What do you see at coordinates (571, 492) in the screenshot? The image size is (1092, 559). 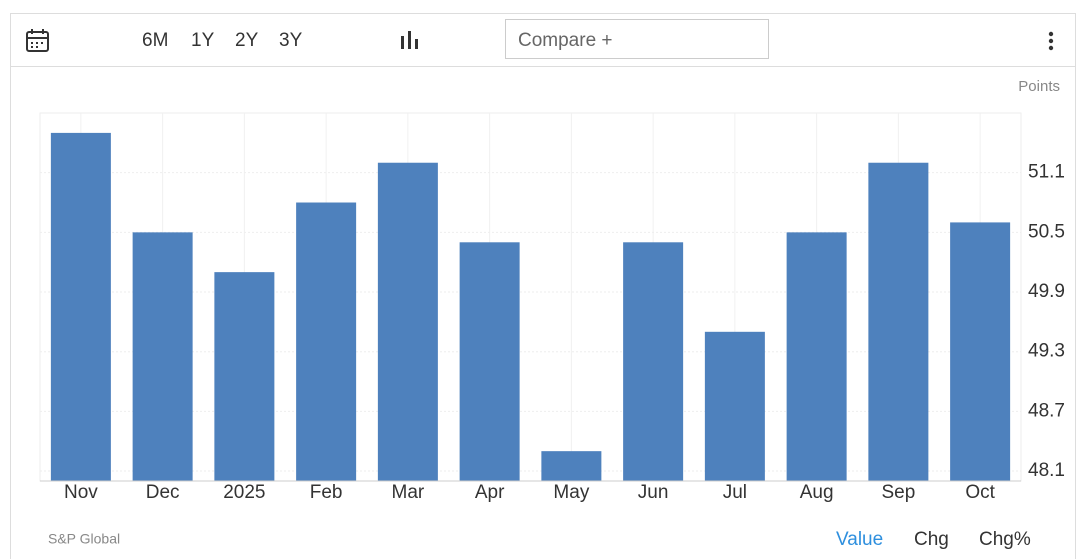 I see `x-tick-label: May` at bounding box center [571, 492].